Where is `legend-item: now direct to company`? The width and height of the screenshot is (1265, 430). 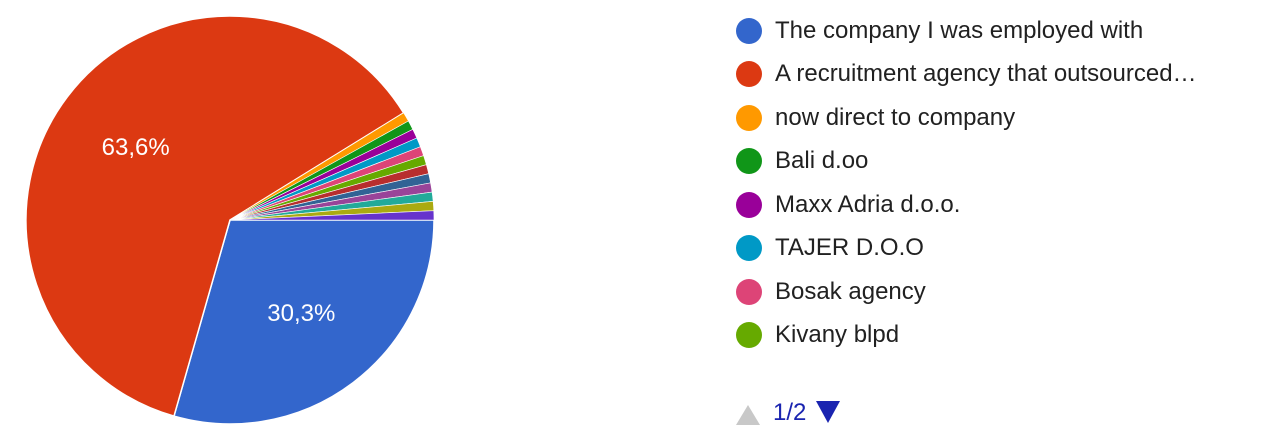
legend-item: now direct to company is located at coordinates (966, 118).